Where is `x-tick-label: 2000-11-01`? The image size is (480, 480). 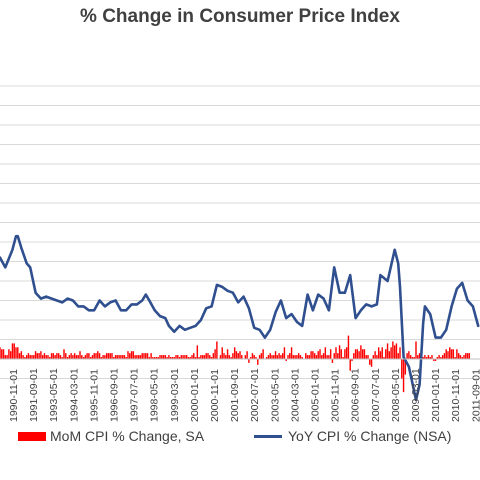
x-tick-label: 2000-11-01 is located at coordinates (215, 395).